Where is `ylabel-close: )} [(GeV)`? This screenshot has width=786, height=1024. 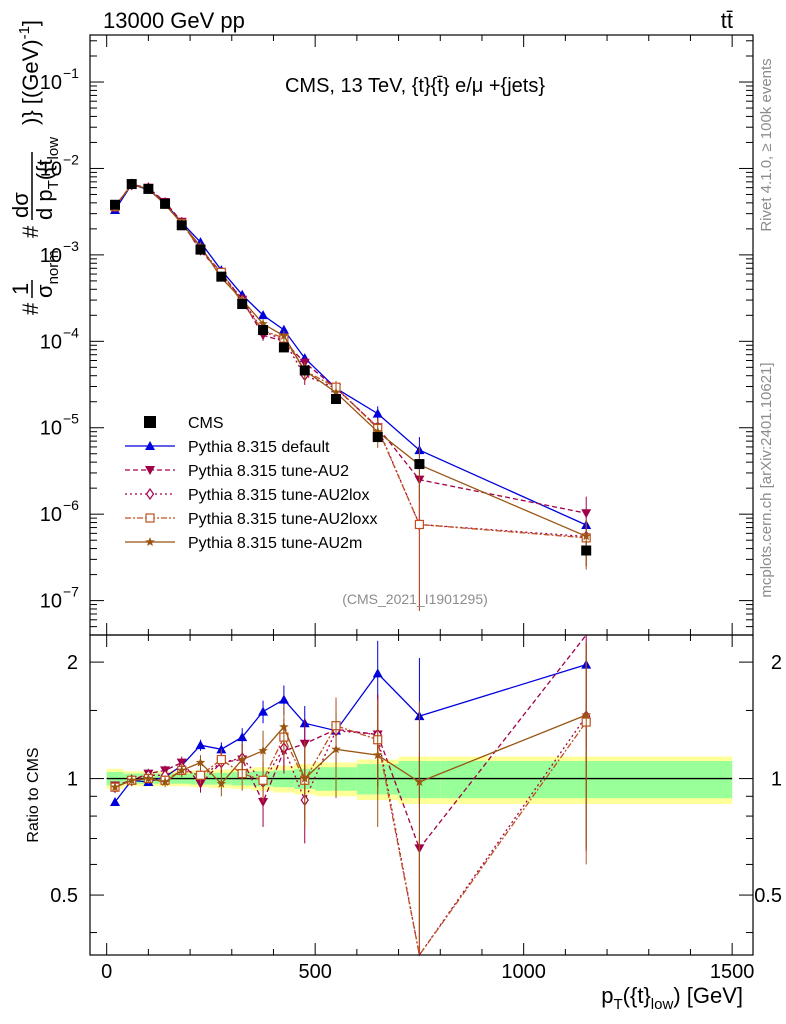
ylabel-close: )} [(GeV) is located at coordinates (30, 82).